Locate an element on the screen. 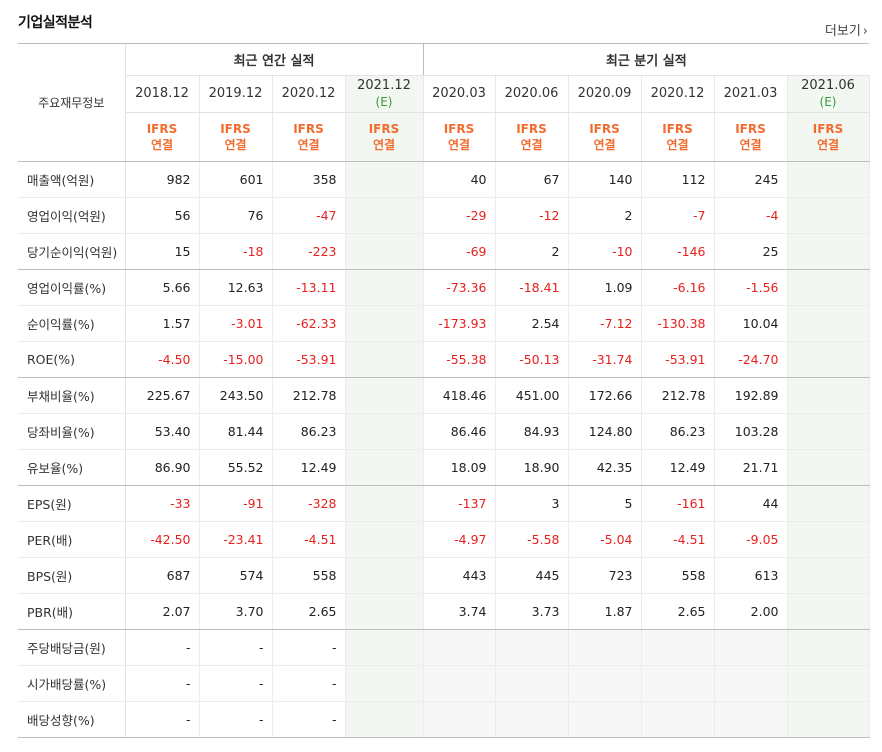  row-label: 순이익률(%) is located at coordinates (72, 323).